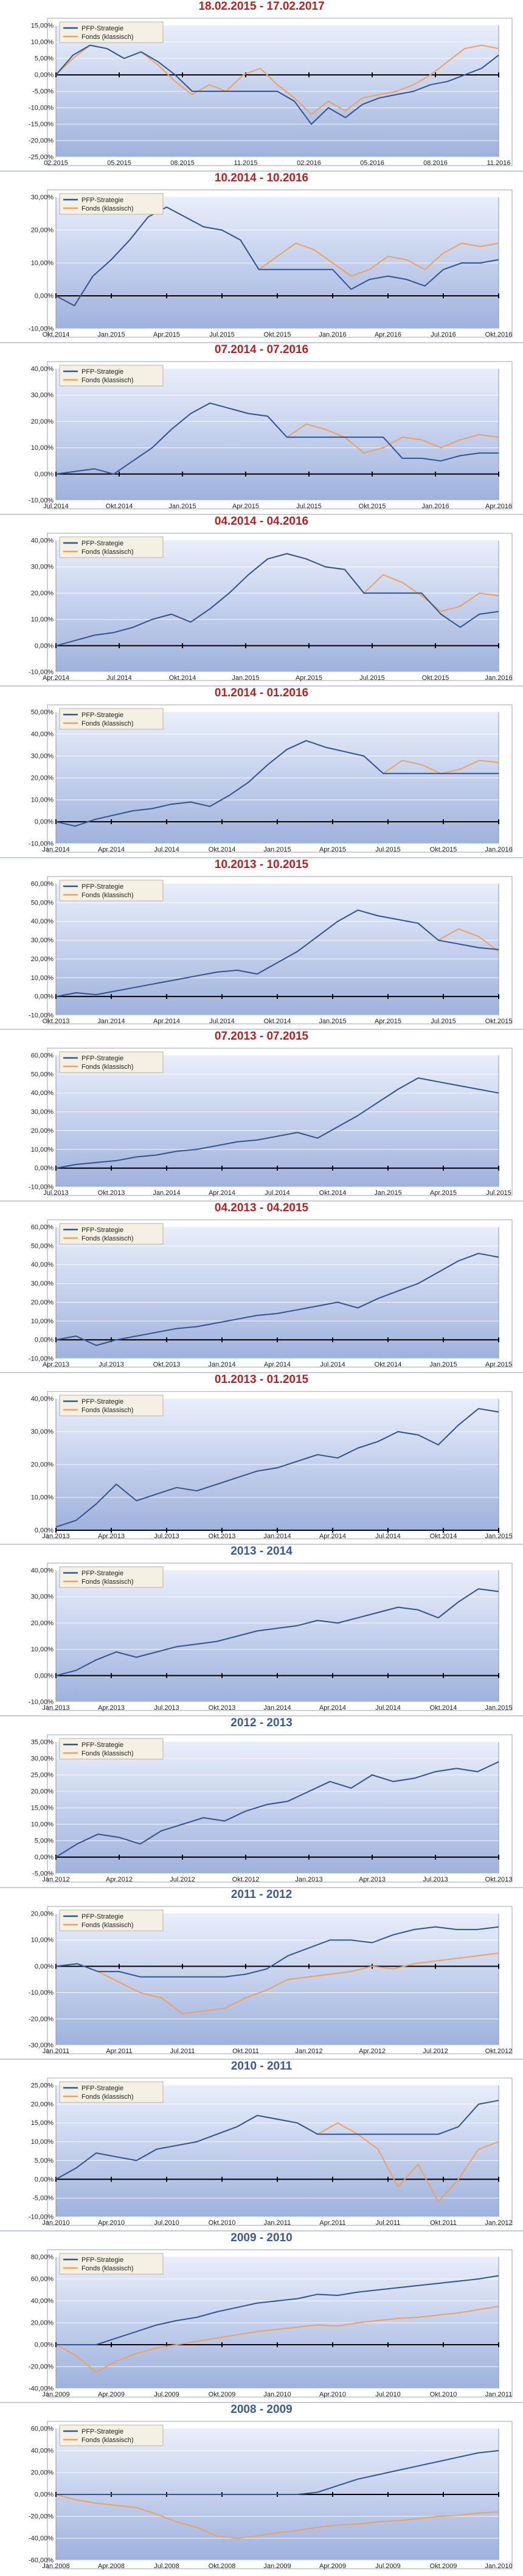  What do you see at coordinates (261, 2237) in the screenshot?
I see `chart-title: 2009 - 2010` at bounding box center [261, 2237].